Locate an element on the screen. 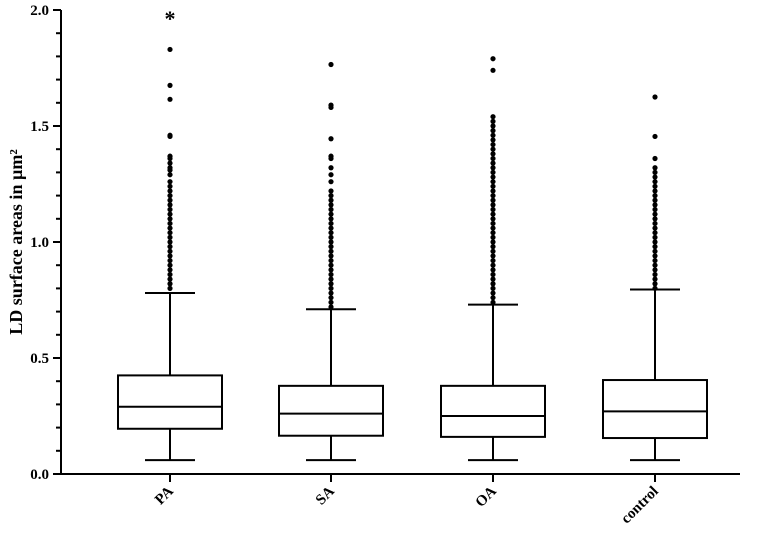  x-tick-label: control is located at coordinates (640, 506).